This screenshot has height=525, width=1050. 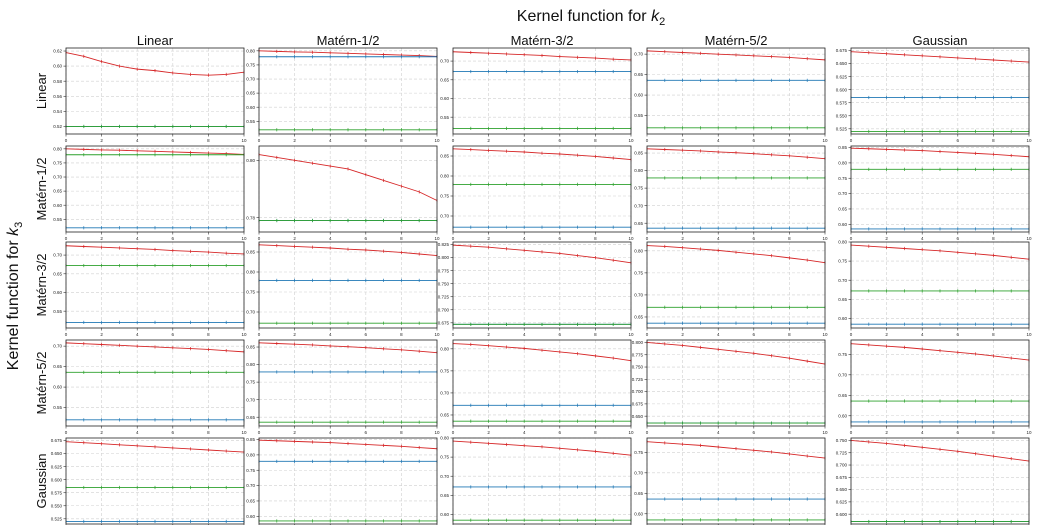 What do you see at coordinates (638, 367) in the screenshot?
I see `ytick-label: 0.750` at bounding box center [638, 367].